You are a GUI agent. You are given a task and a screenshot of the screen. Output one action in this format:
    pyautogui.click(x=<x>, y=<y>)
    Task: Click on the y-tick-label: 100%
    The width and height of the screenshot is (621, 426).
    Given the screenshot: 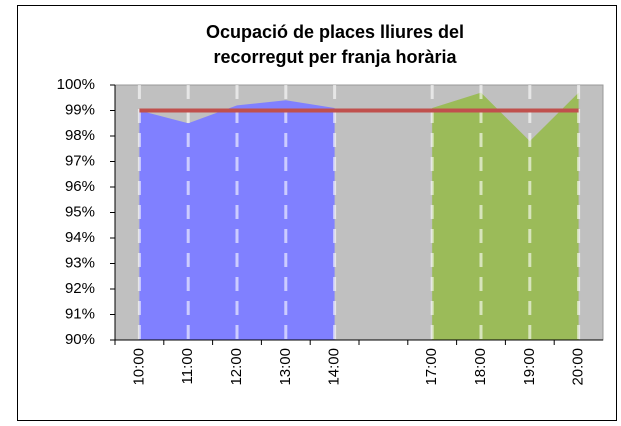 What is the action you would take?
    pyautogui.click(x=76, y=84)
    